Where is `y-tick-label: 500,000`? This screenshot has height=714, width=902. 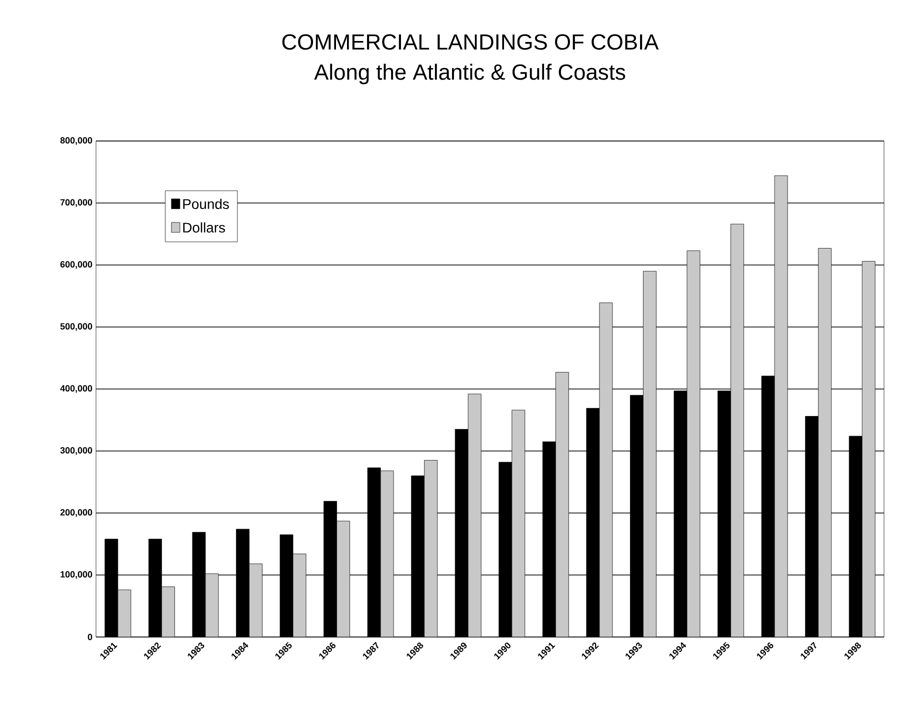 y-tick-label: 500,000 is located at coordinates (76, 327).